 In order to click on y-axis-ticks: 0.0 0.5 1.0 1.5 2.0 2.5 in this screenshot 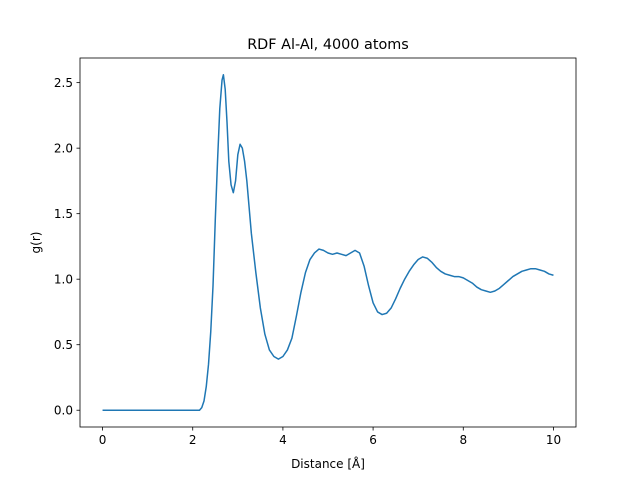, I will do `click(67, 247)`.